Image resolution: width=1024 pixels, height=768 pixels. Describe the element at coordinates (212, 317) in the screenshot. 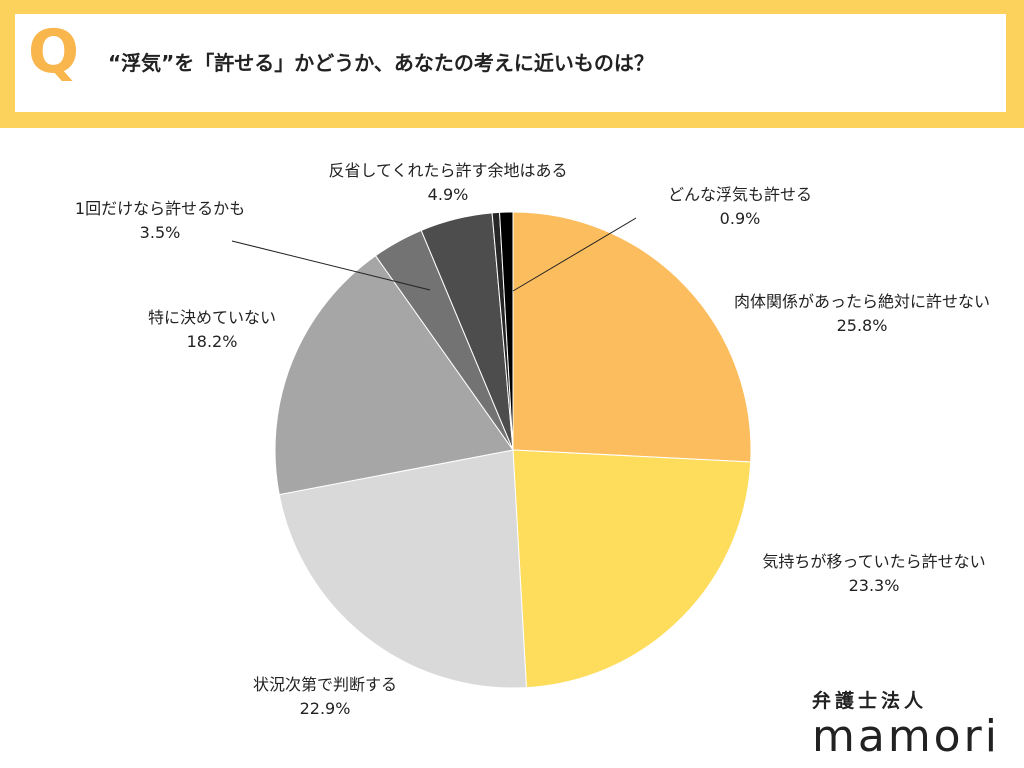

I see `slice-category-label: 特に決めていない` at that location.